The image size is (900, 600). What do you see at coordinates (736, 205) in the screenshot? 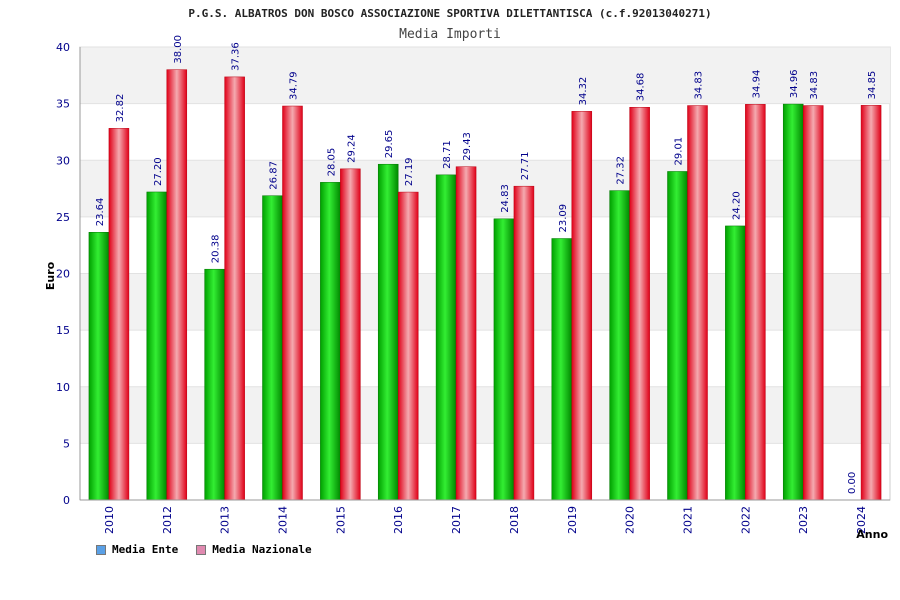
I see `data-label: 24.20` at bounding box center [736, 205].